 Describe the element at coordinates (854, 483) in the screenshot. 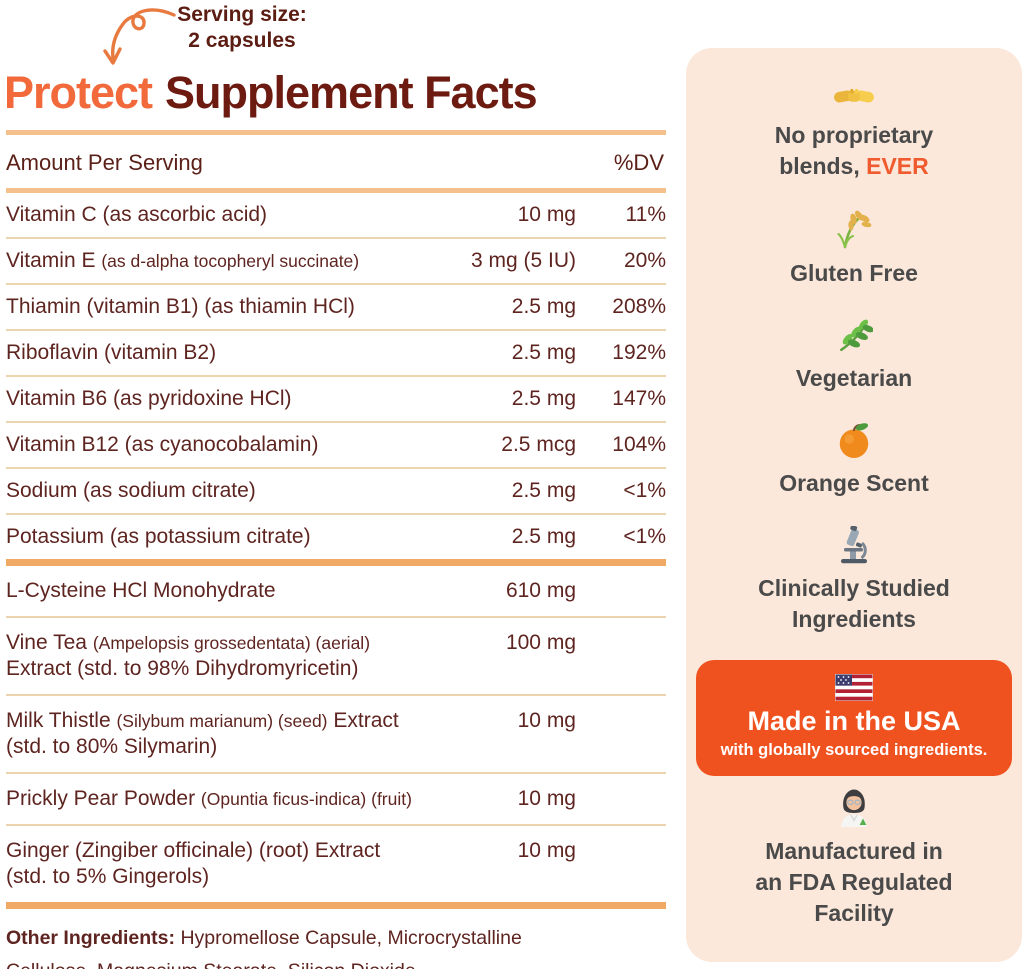

I see `badge-label: Orange Scent` at that location.